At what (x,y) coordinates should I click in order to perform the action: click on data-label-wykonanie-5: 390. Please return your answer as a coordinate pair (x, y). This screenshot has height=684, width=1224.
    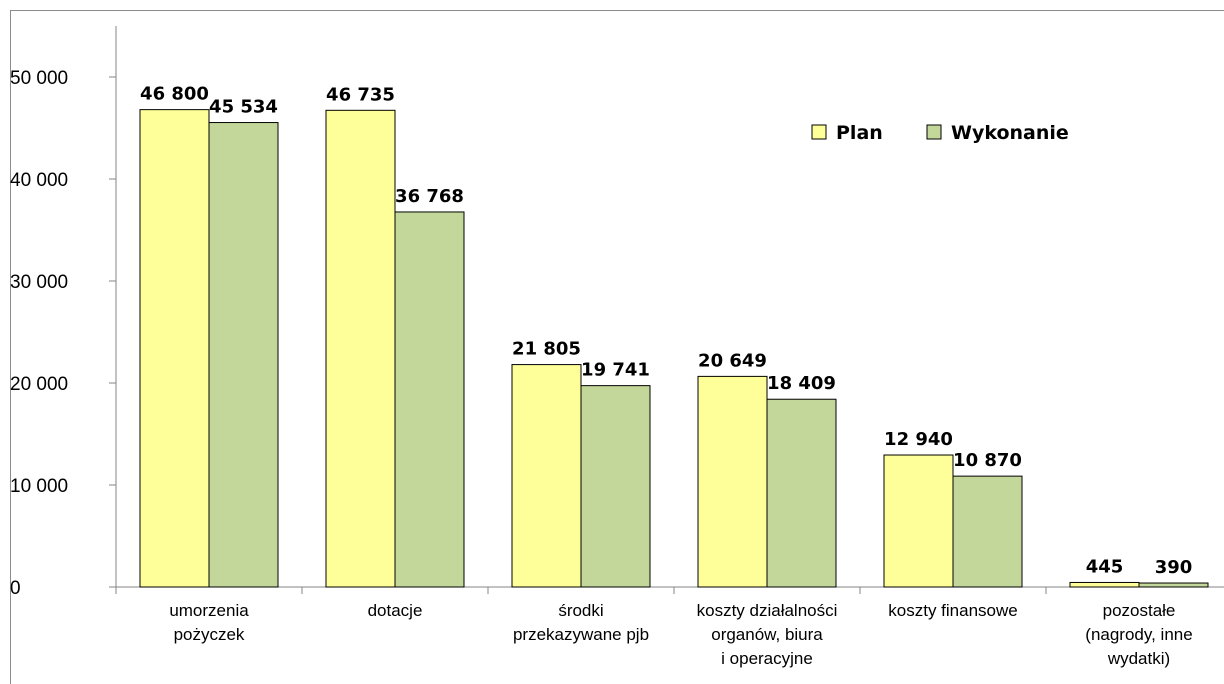
    Looking at the image, I should click on (1174, 567).